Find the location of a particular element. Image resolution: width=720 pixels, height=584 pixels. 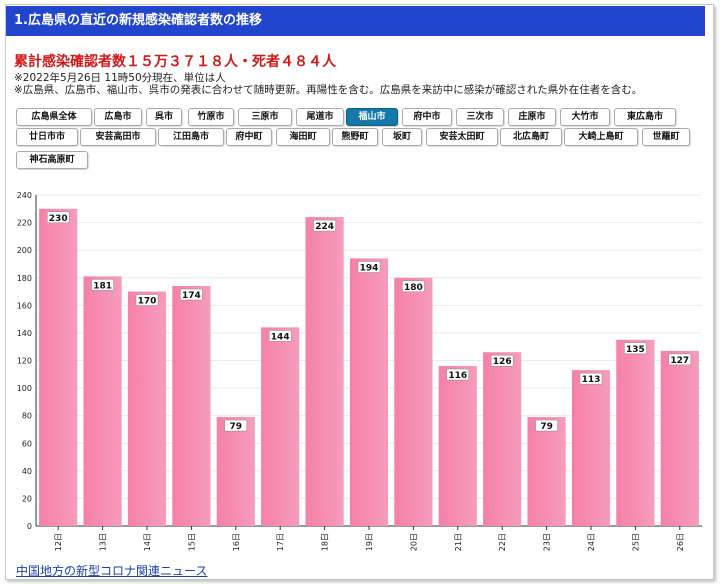

data-label: 224 is located at coordinates (324, 227).